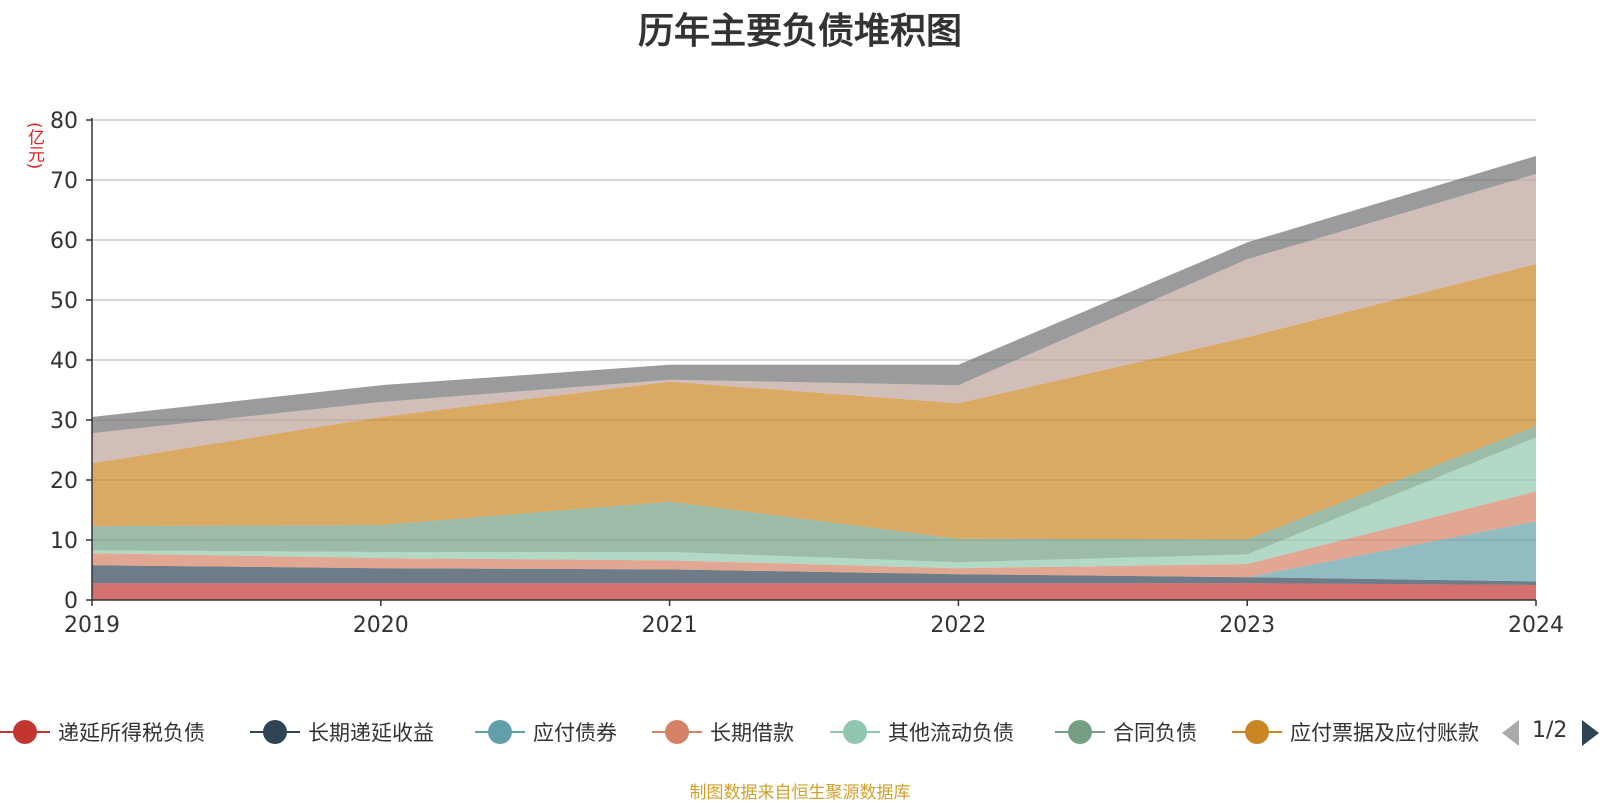 The height and width of the screenshot is (803, 1600). I want to click on legend-item: 长期借款, so click(723, 732).